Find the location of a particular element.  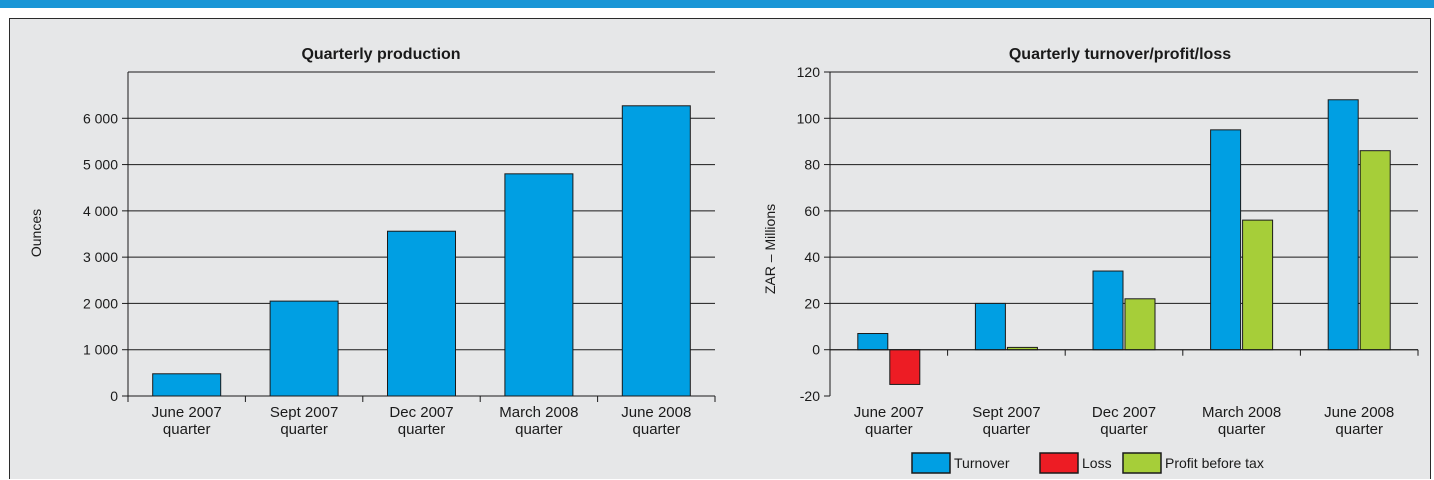

y-tick-label: 60 is located at coordinates (812, 211).